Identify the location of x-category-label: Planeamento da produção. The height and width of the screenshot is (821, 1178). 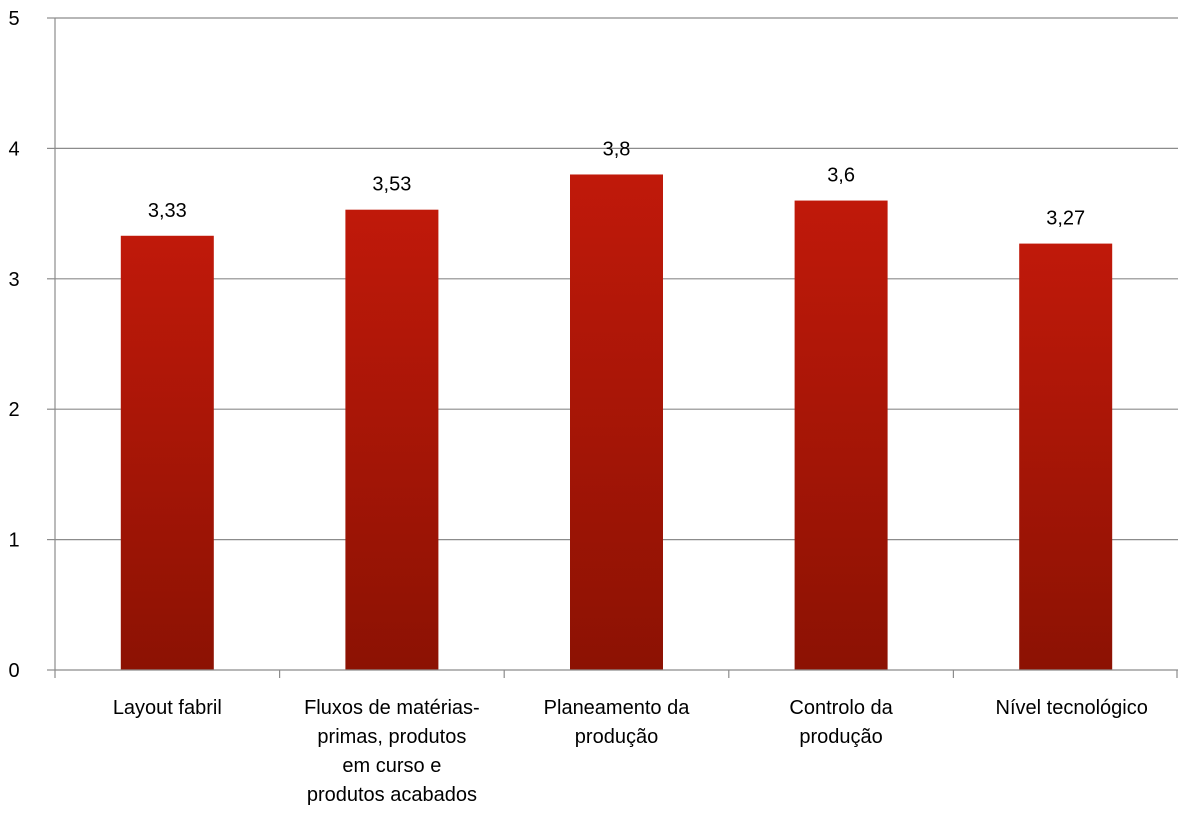
(617, 722).